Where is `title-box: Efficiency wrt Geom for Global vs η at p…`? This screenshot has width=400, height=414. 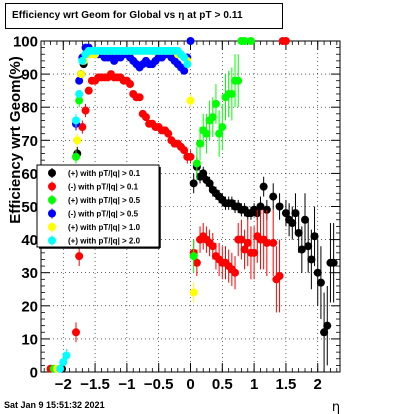
title-box: Efficiency wrt Geom for Global vs η at p… is located at coordinates (144, 16).